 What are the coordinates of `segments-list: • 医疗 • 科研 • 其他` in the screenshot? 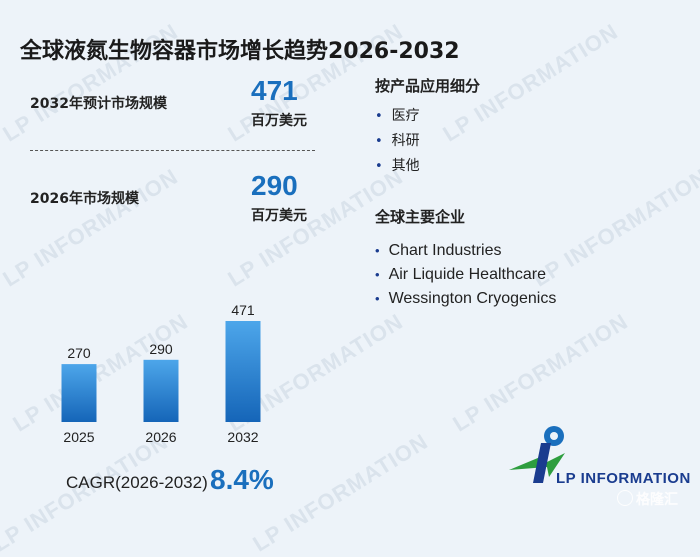 It's located at (397, 141).